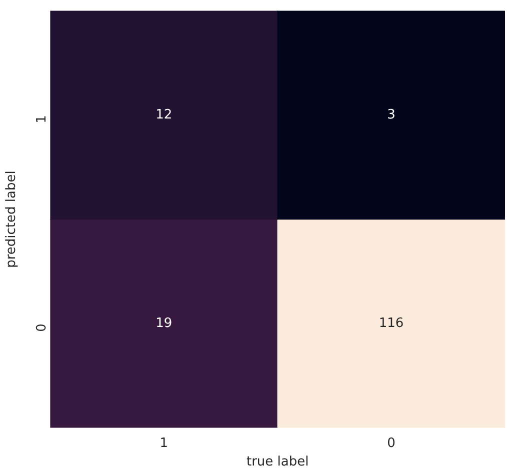 Image resolution: width=507 pixels, height=470 pixels. What do you see at coordinates (391, 323) in the screenshot?
I see `data-label: 116` at bounding box center [391, 323].